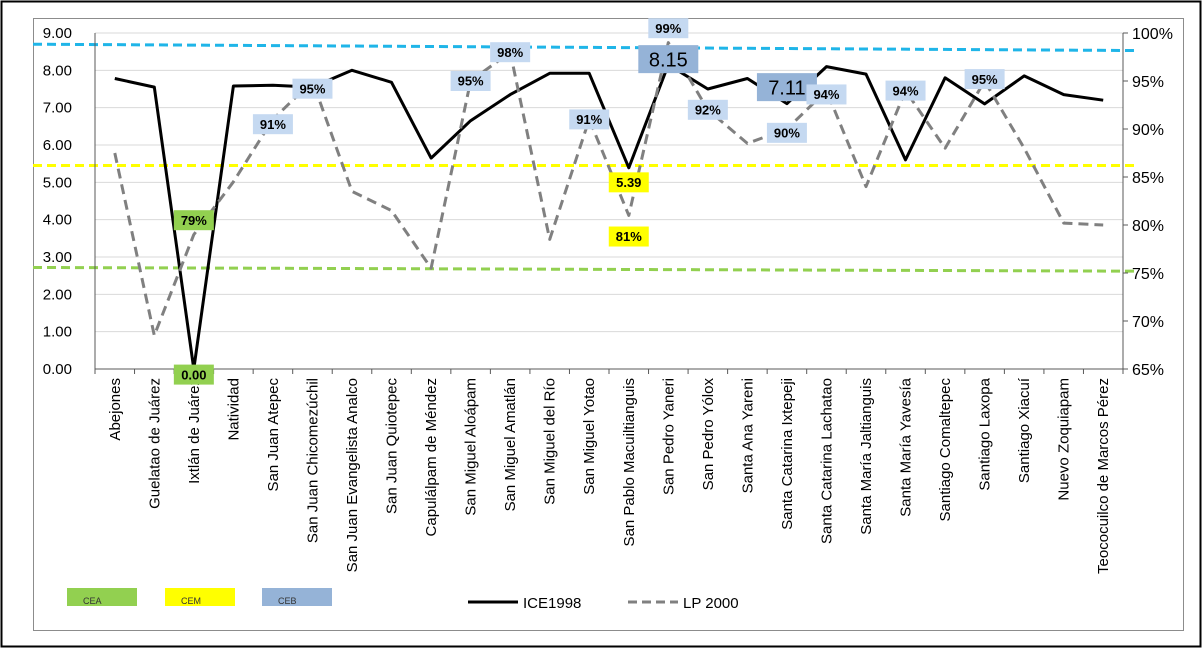 This screenshot has height=653, width=1202. What do you see at coordinates (312, 460) in the screenshot?
I see `x-axis-tick-label: San Juan Chicomezúchil` at bounding box center [312, 460].